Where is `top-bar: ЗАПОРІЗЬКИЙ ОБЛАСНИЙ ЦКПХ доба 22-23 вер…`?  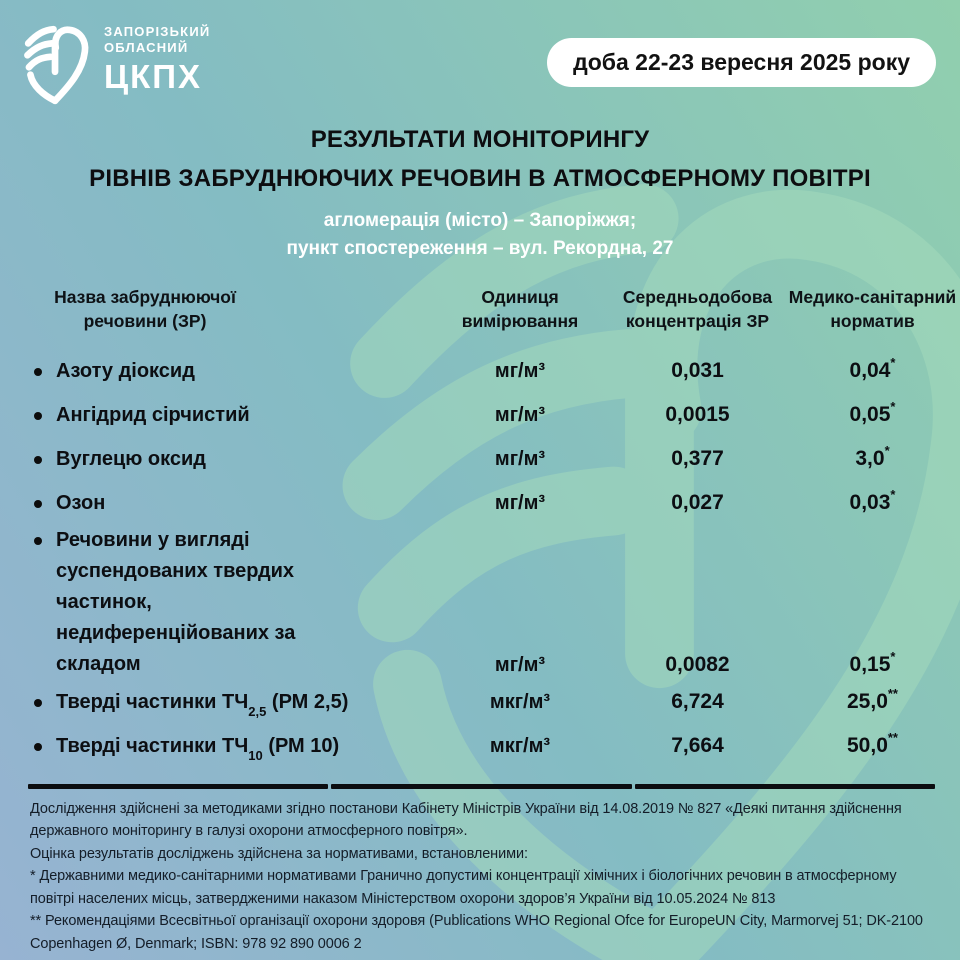
top-bar: ЗАПОРІЗЬКИЙ ОБЛАСНИЙ ЦКПХ доба 22-23 вер… is located at coordinates (480, 53).